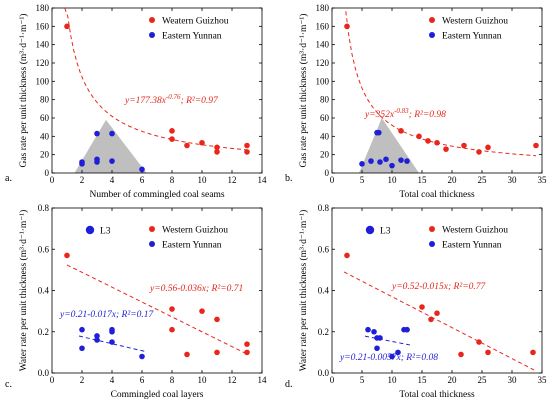  I want to click on annotation-label: L3, so click(385, 232).